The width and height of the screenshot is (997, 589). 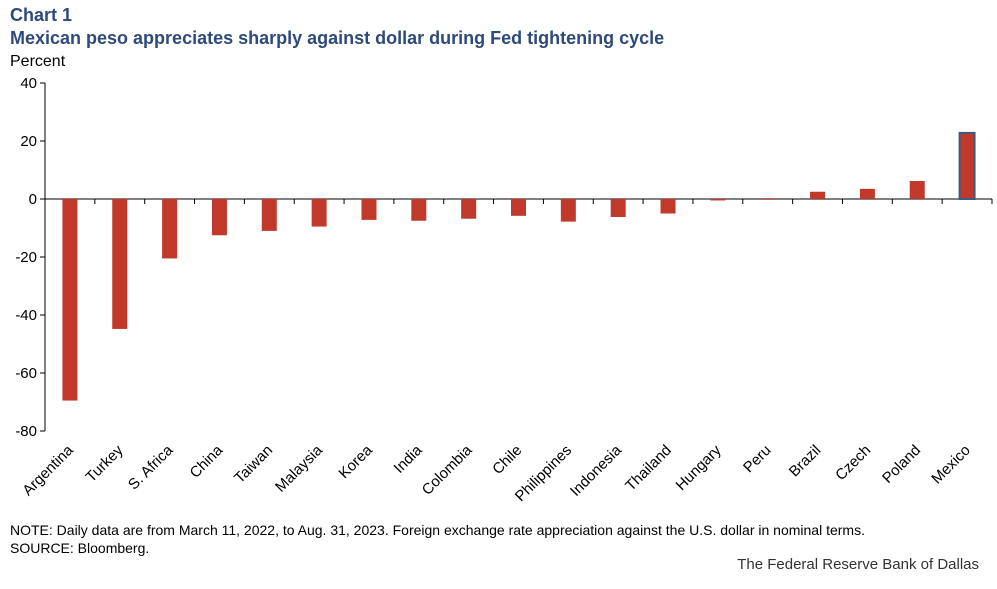 What do you see at coordinates (718, 200) in the screenshot?
I see `bar-hungary` at bounding box center [718, 200].